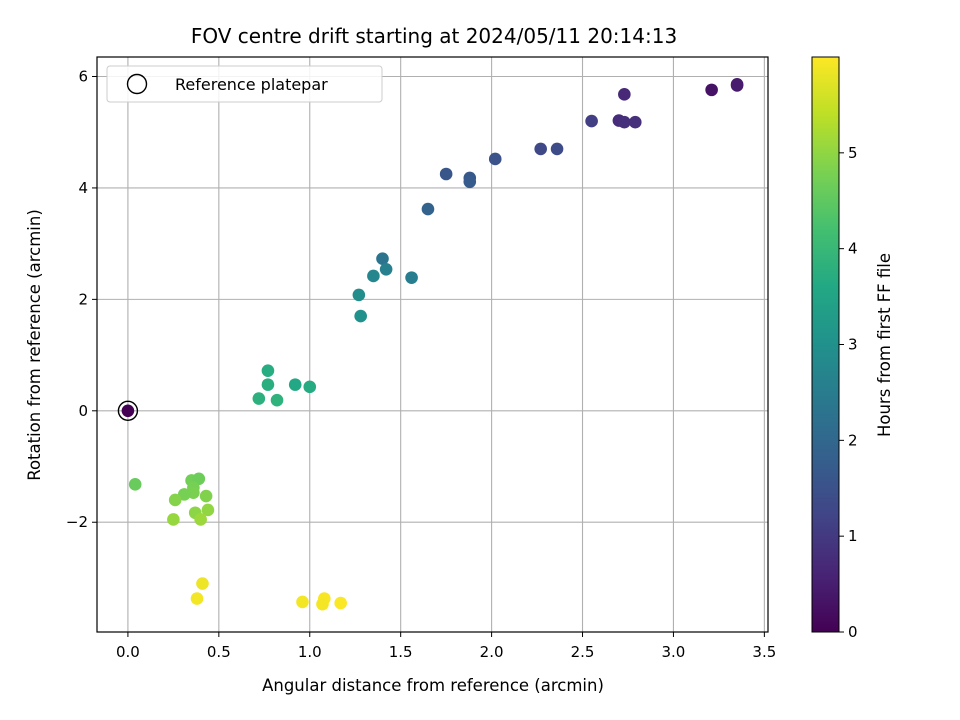 This screenshot has height=720, width=960. What do you see at coordinates (433, 685) in the screenshot?
I see `x-axis-label: Angular distance from reference (arcmin)` at bounding box center [433, 685].